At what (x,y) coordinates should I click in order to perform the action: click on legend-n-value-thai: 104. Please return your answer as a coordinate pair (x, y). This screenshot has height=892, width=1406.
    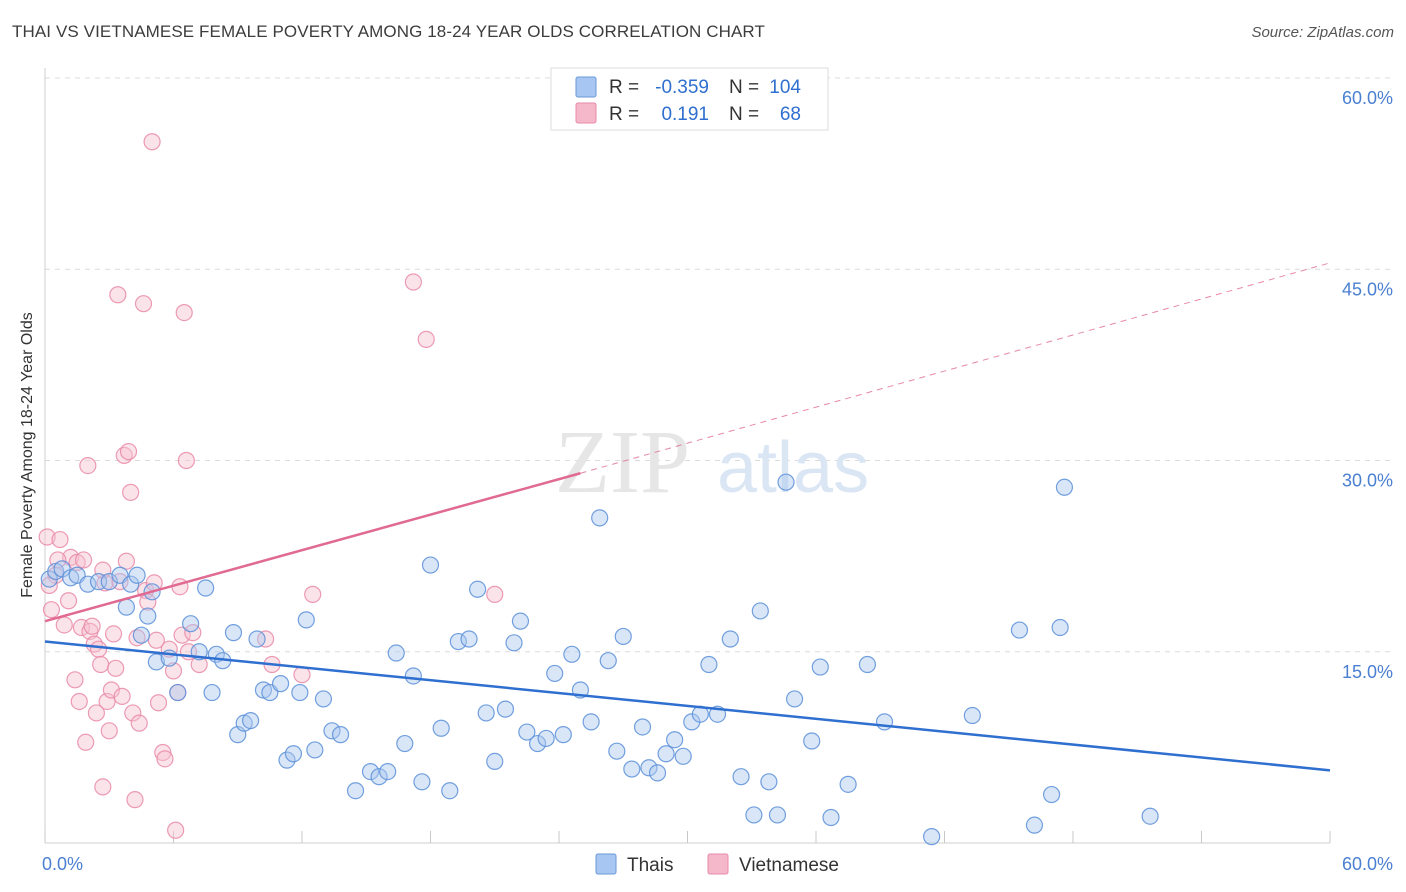
    Looking at the image, I should click on (785, 87).